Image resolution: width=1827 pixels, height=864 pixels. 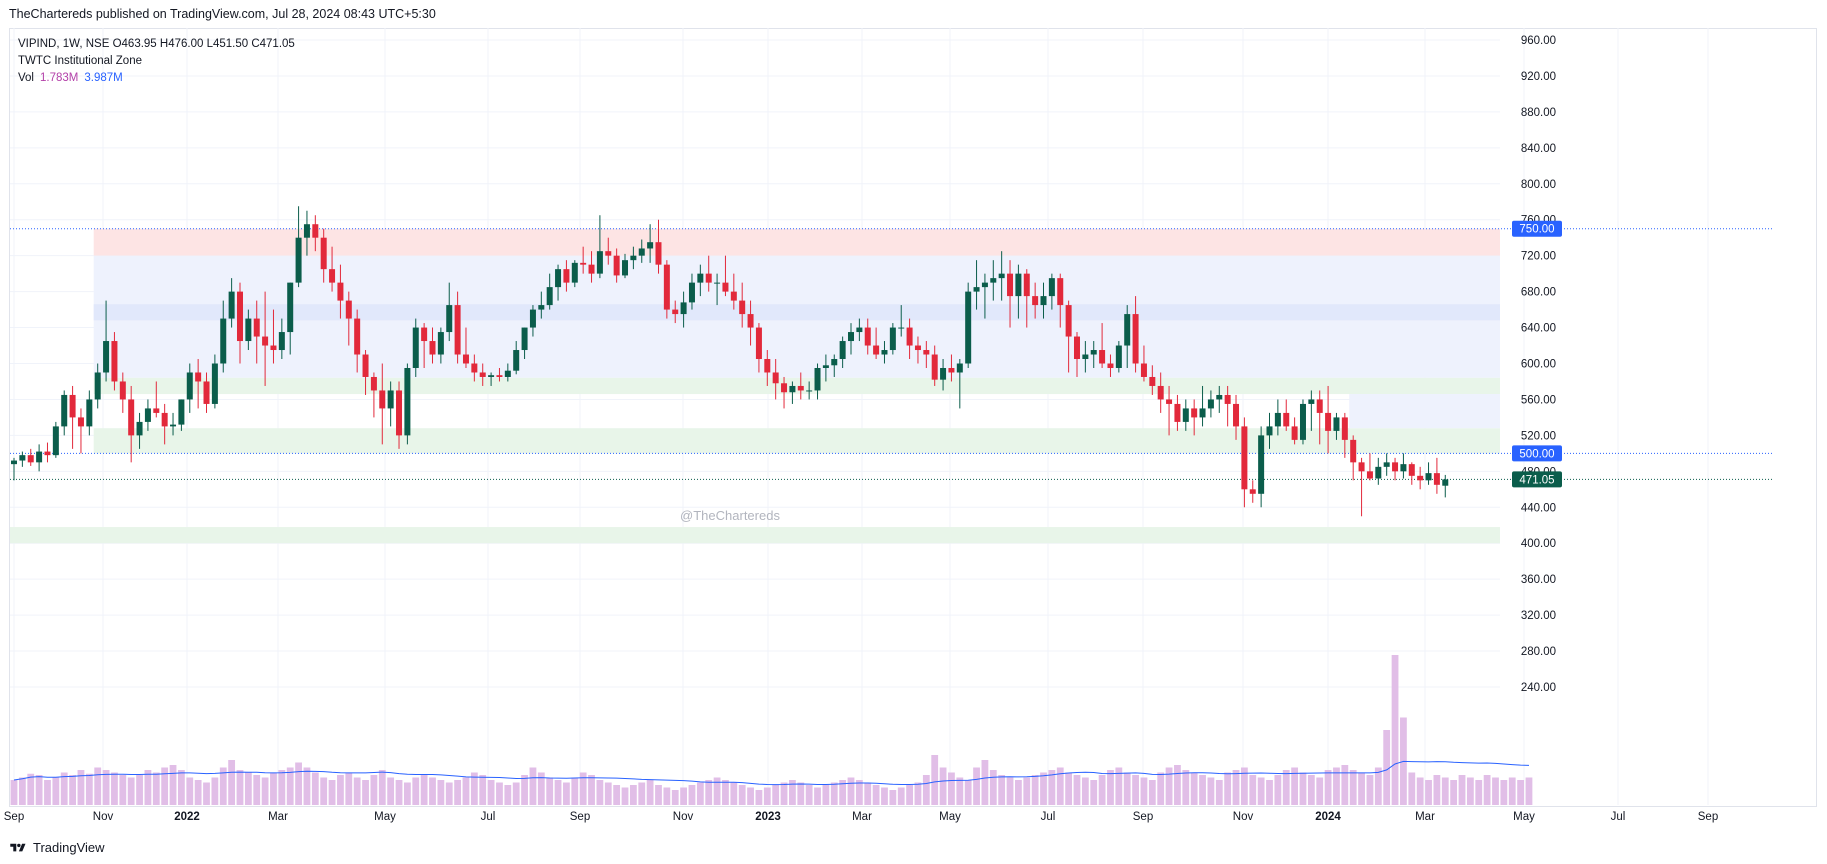 What do you see at coordinates (1538, 400) in the screenshot?
I see `price-tick-label: 560.00` at bounding box center [1538, 400].